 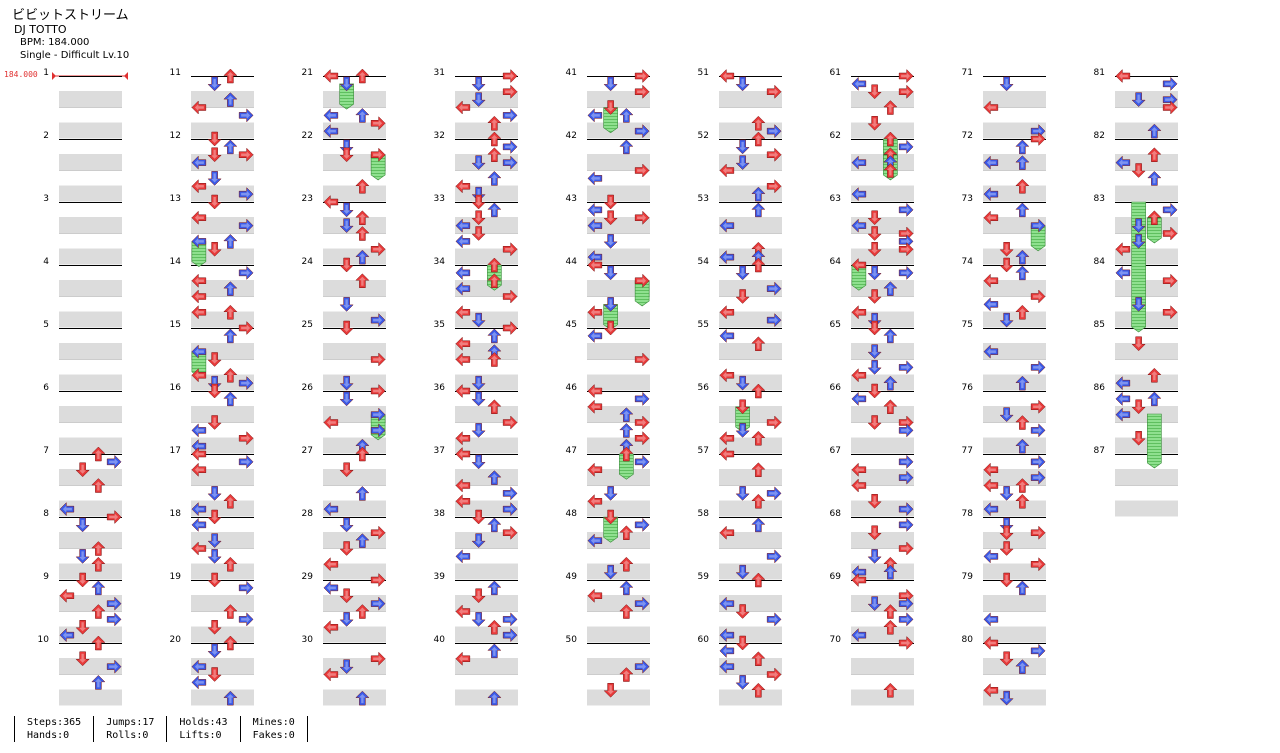 I want to click on measure-number: 80, so click(x=968, y=640).